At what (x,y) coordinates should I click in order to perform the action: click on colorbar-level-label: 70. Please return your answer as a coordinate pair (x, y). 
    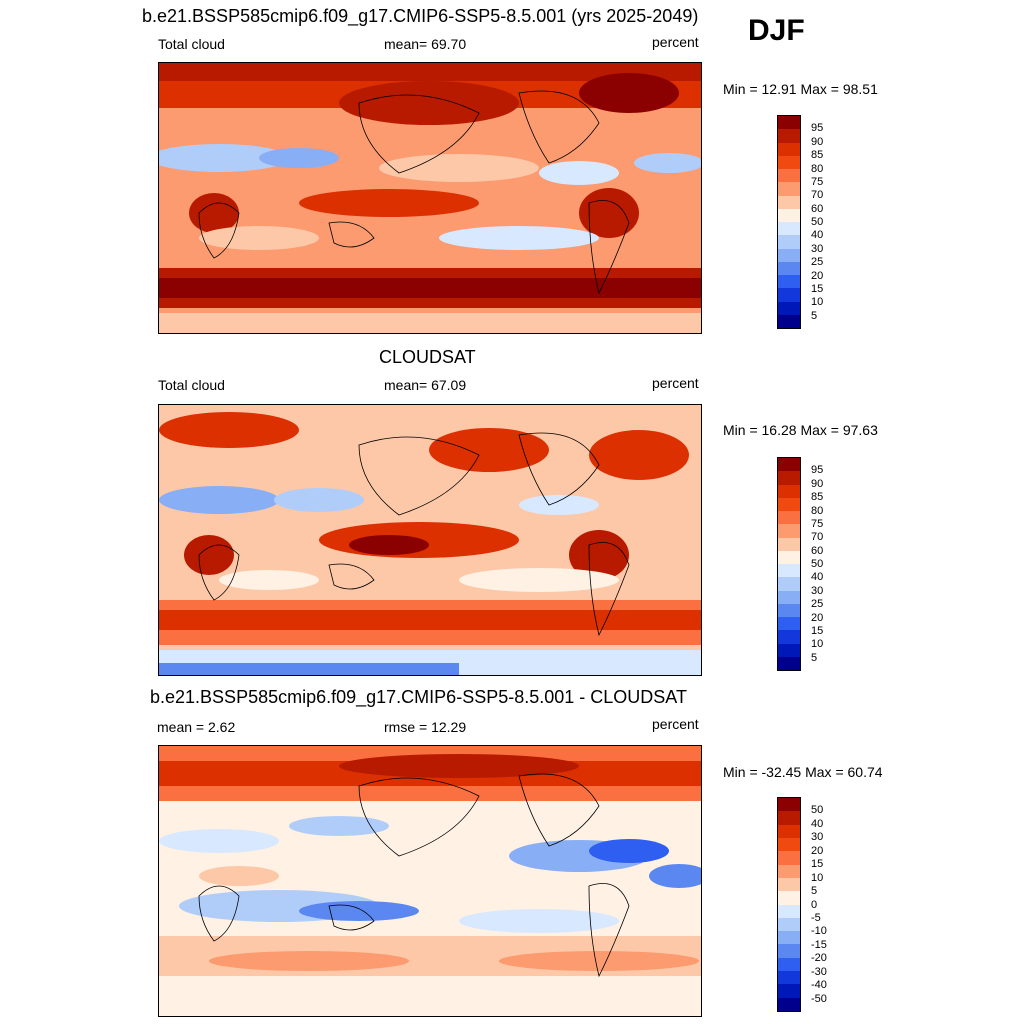
    Looking at the image, I should click on (817, 195).